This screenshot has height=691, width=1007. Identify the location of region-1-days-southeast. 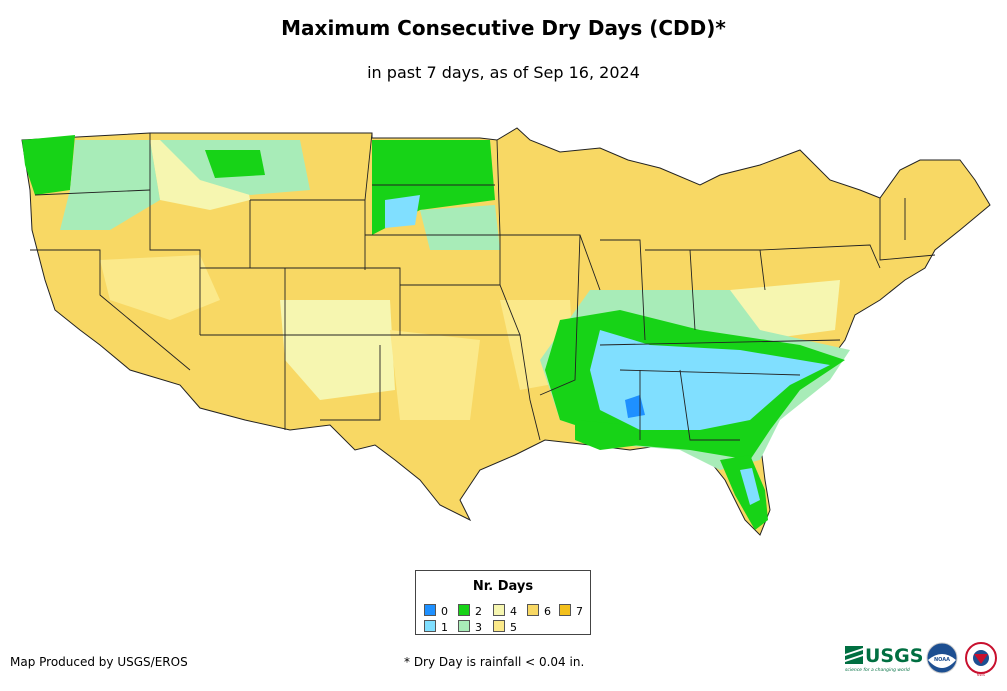
(710, 380).